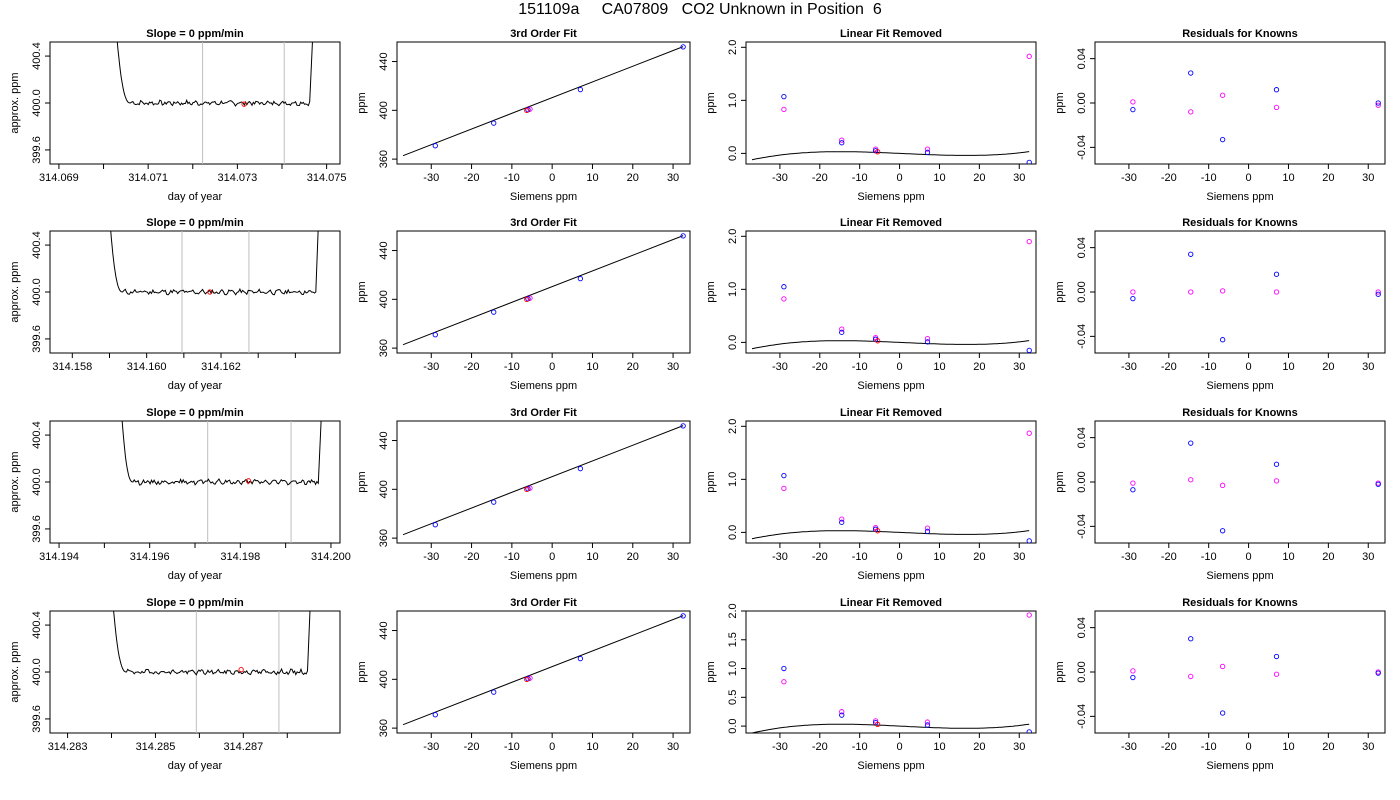 This screenshot has height=800, width=1400. What do you see at coordinates (59, 178) in the screenshot?
I see `x-tick-label: 314.069` at bounding box center [59, 178].